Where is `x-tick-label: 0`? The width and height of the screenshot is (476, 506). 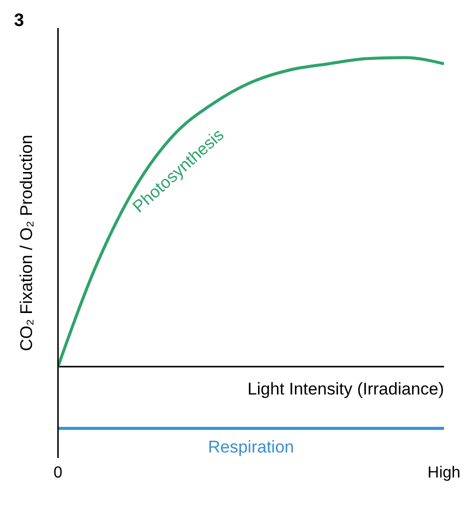 x-tick-label: 0 is located at coordinates (58, 473).